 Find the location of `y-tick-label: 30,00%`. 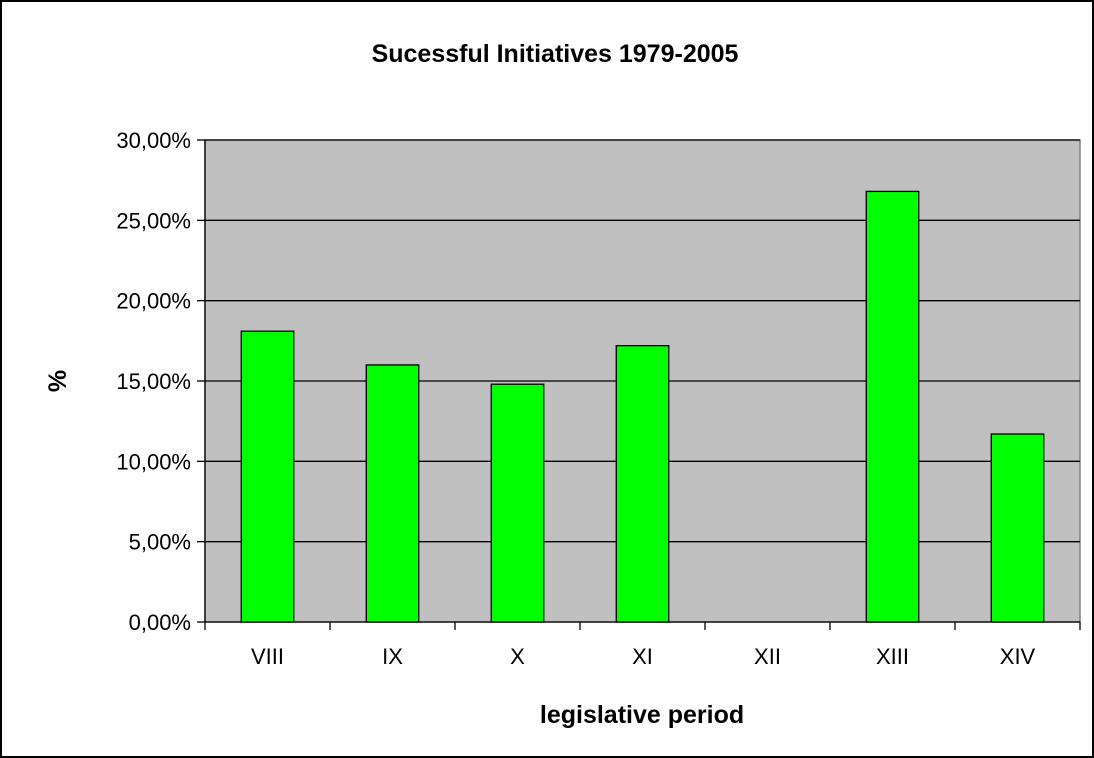

y-tick-label: 30,00% is located at coordinates (153, 140).